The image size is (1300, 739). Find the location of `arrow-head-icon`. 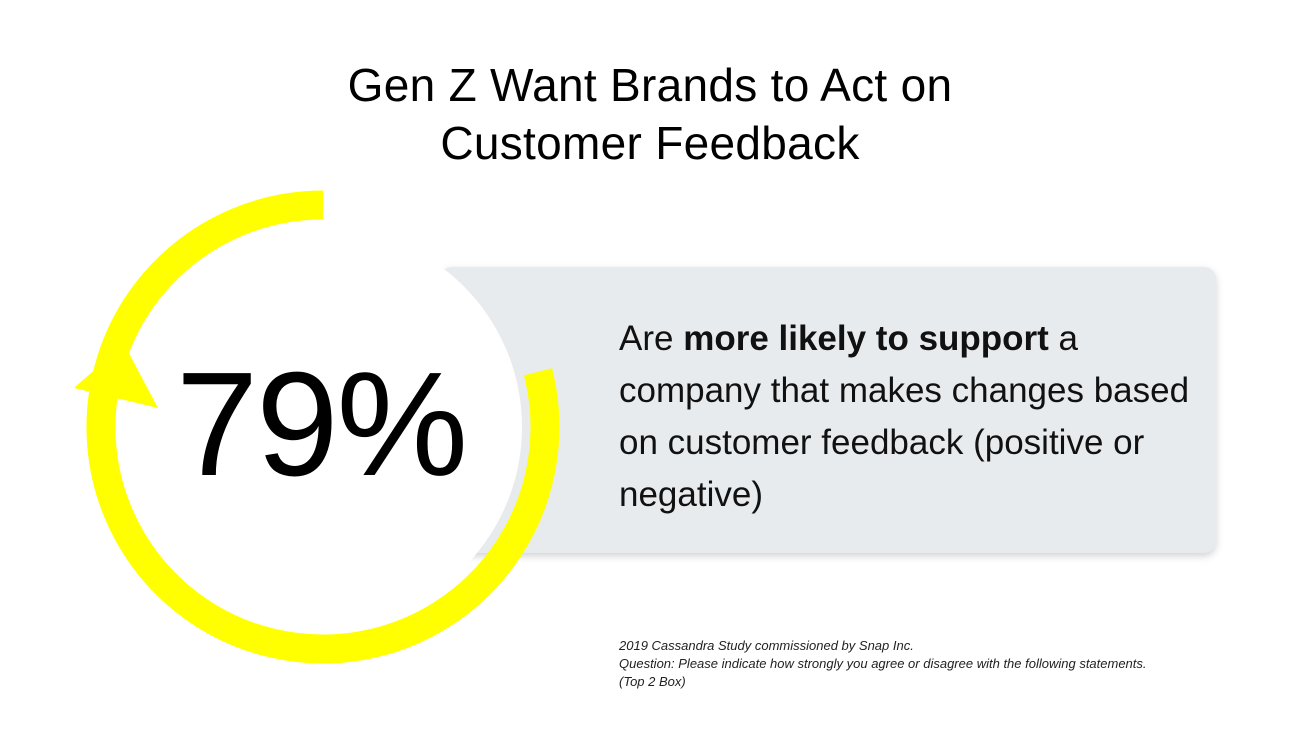

arrow-head-icon is located at coordinates (116, 376).